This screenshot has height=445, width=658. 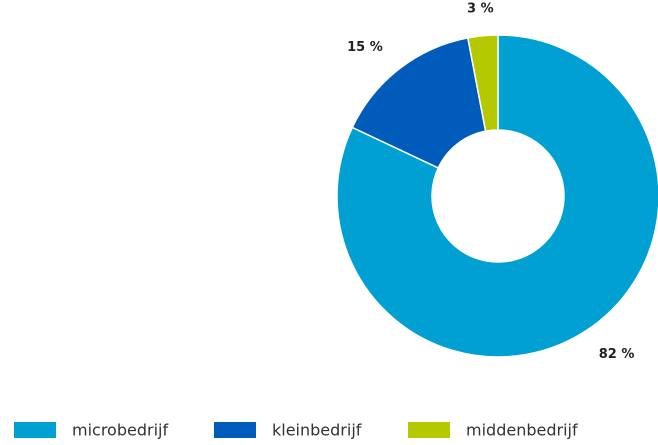 I want to click on legend-label: microbedrijf, so click(x=120, y=430).